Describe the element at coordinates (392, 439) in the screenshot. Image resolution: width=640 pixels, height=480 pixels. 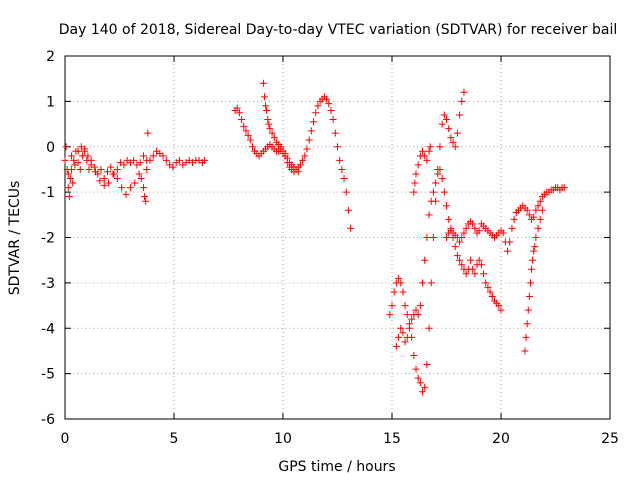
I see `x-tick-label: 15` at that location.